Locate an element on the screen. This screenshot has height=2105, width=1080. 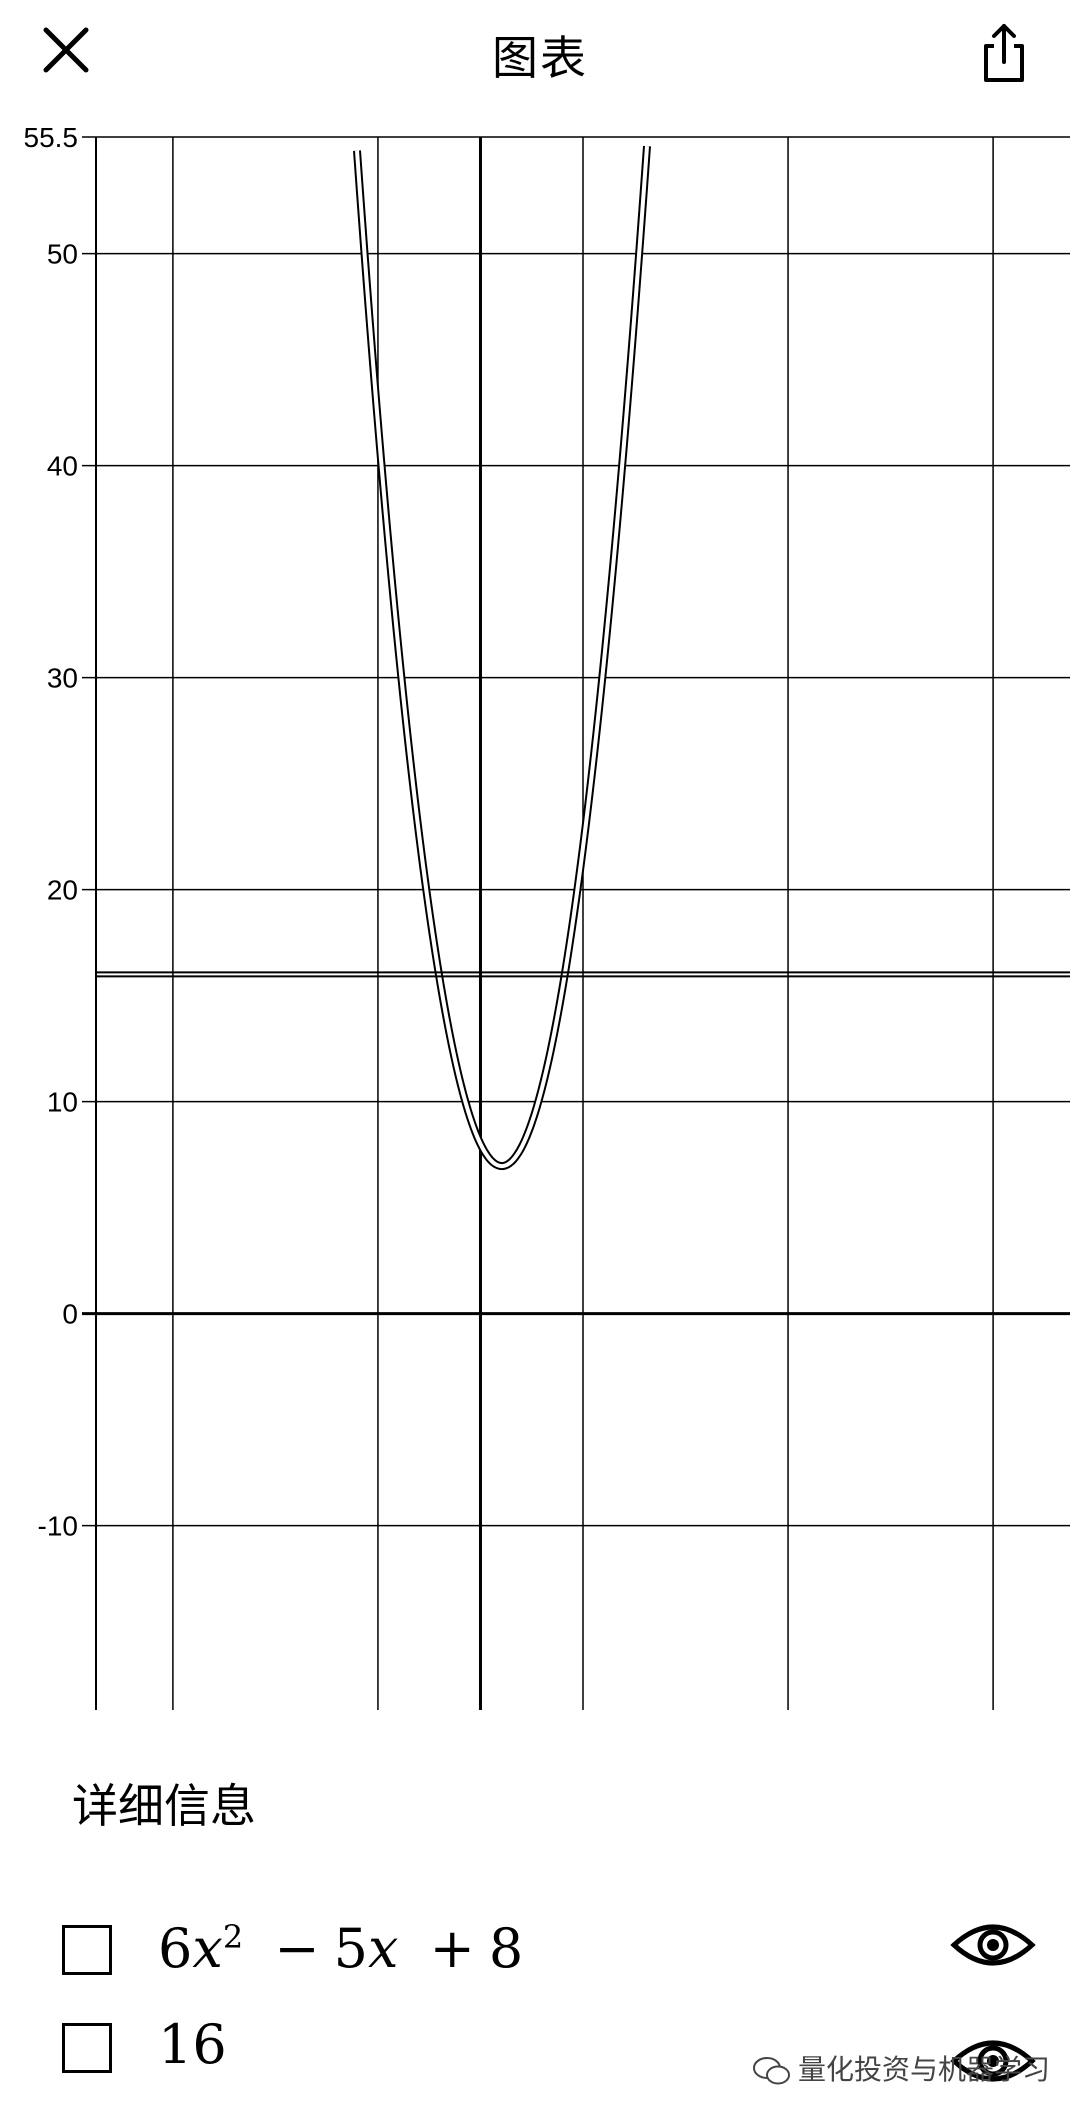
expr1-variable2: x is located at coordinates (383, 1948).